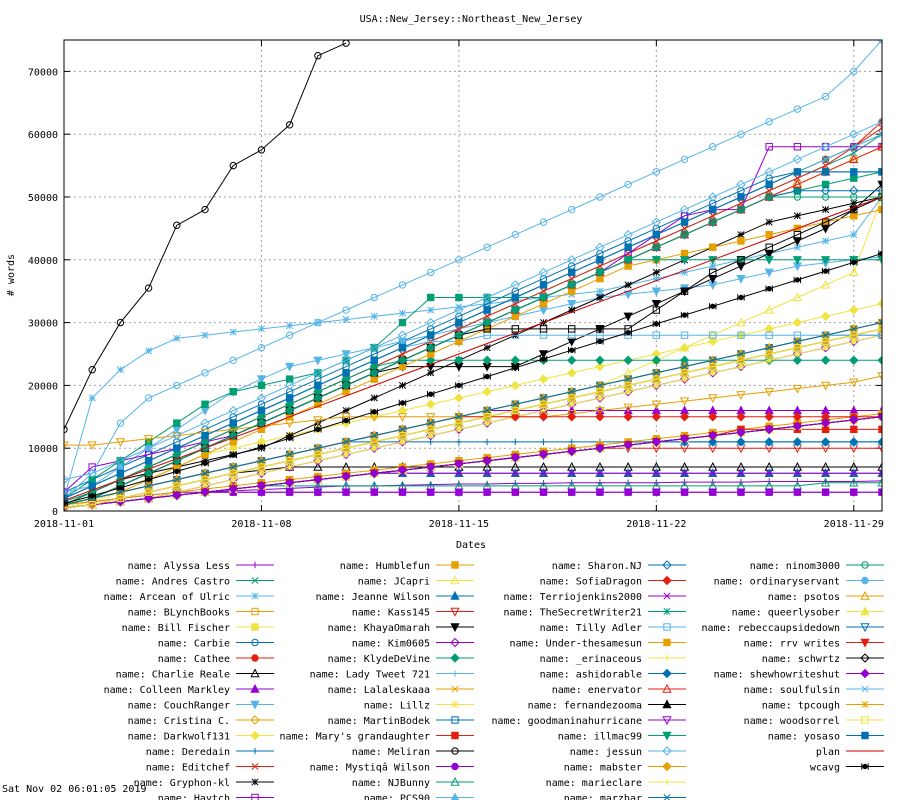 This screenshot has height=800, width=900. Describe the element at coordinates (188, 768) in the screenshot. I see `legend-label: name: Editchef` at that location.